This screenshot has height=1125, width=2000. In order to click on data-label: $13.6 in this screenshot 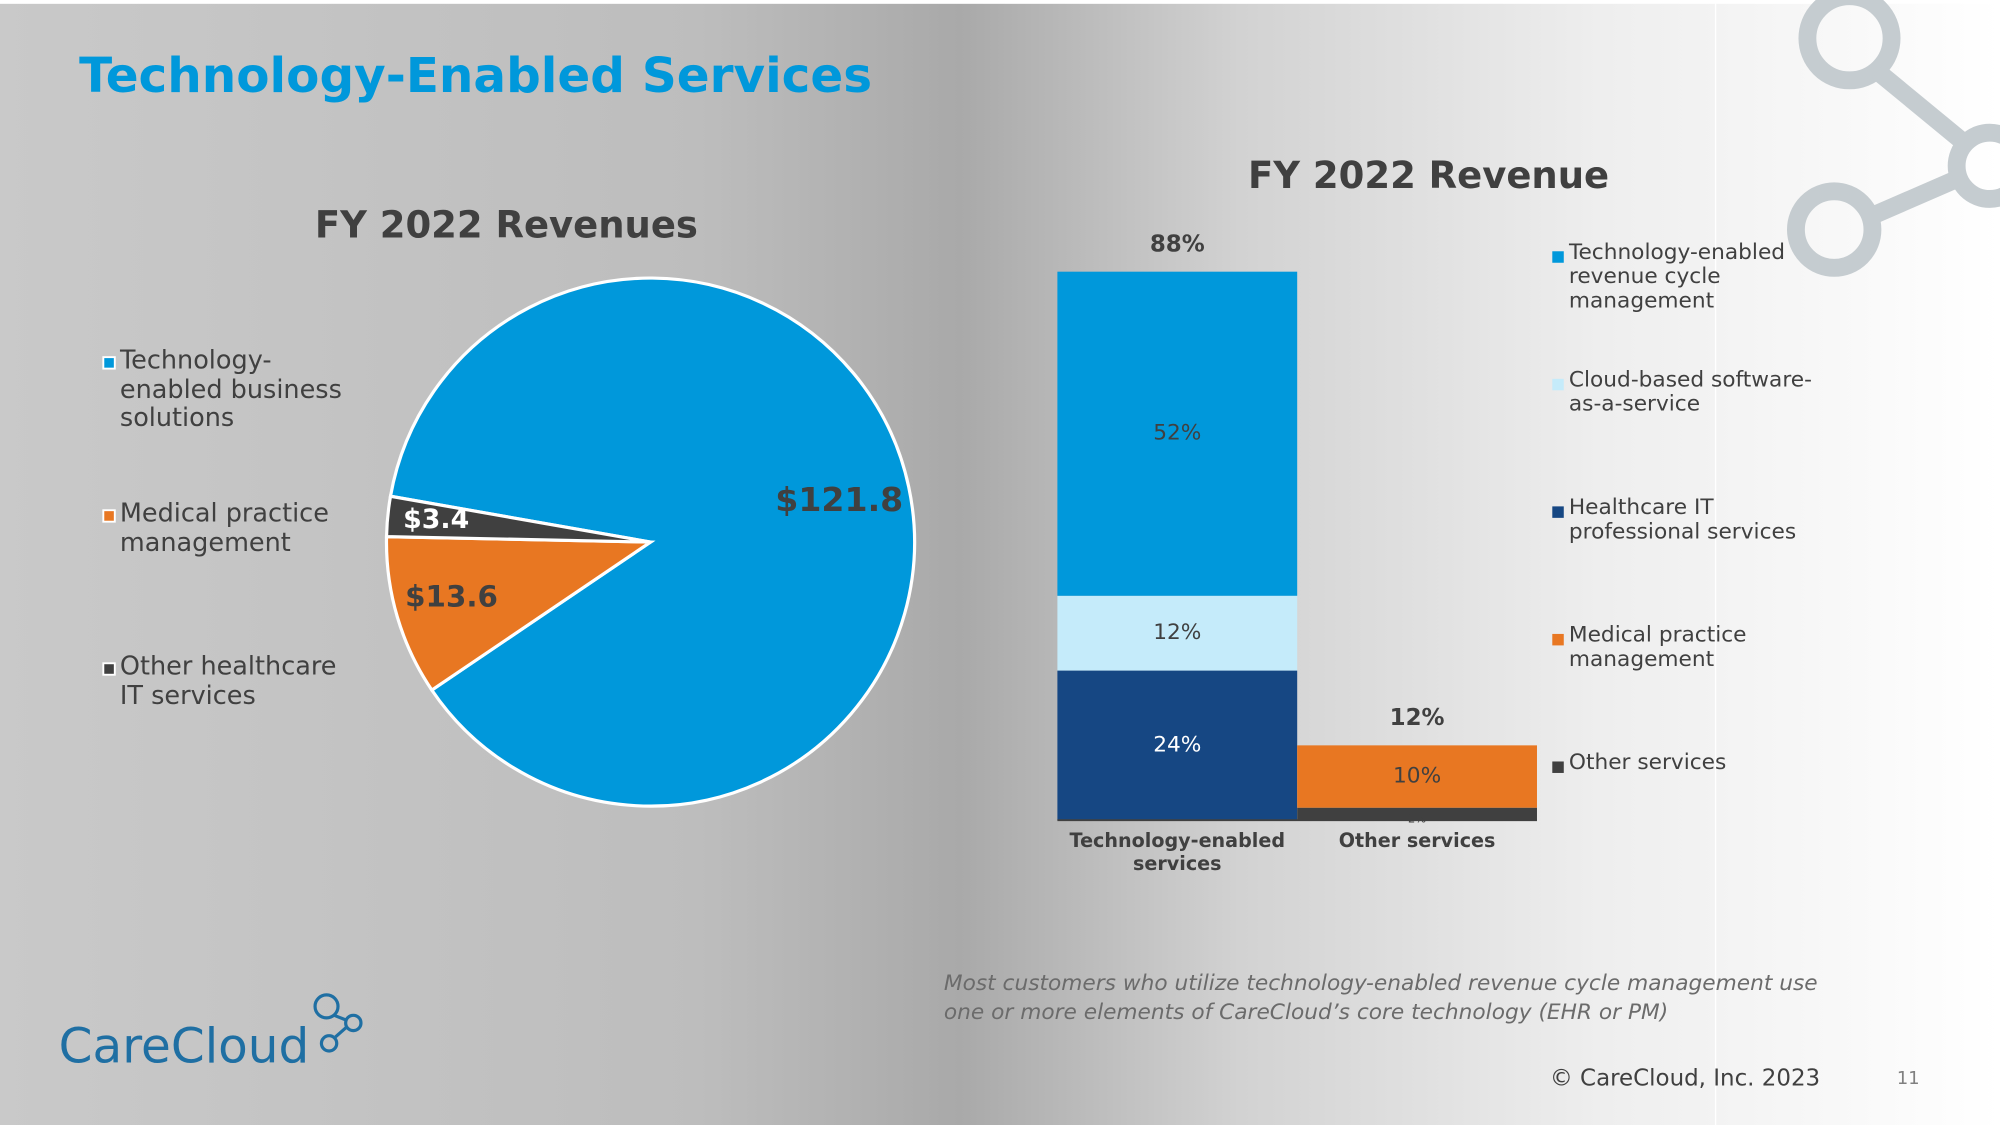, I will do `click(451, 597)`.